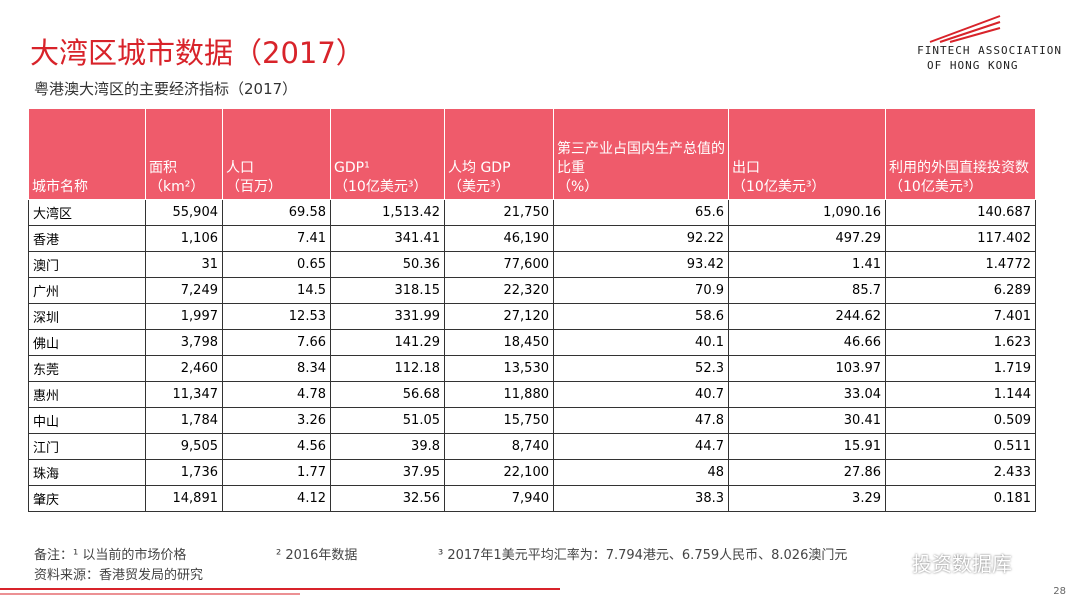  I want to click on watermark: 投资数据库, so click(962, 564).